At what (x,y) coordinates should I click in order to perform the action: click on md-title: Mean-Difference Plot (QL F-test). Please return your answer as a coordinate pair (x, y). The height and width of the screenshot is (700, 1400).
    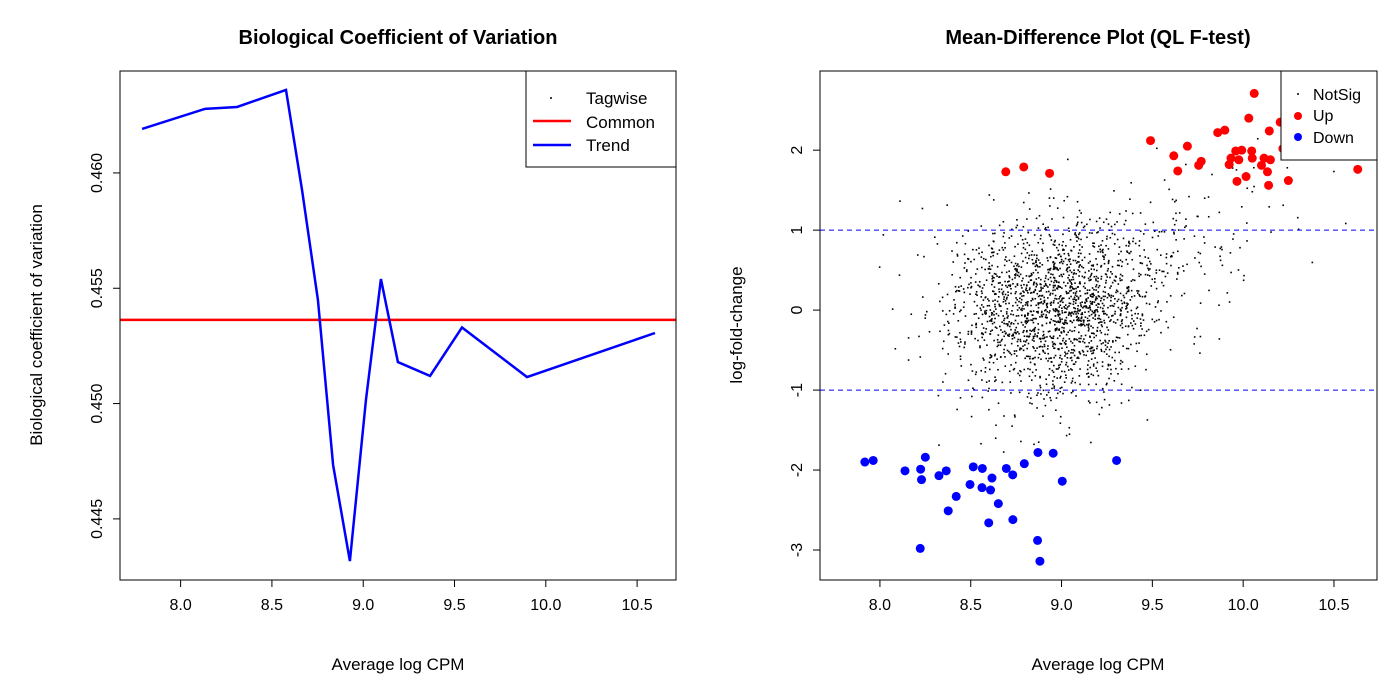
    Looking at the image, I should click on (1097, 38).